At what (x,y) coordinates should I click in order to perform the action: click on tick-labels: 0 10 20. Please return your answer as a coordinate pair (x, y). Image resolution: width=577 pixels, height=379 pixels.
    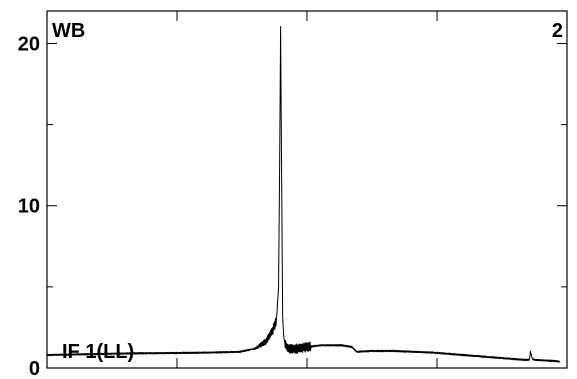
    Looking at the image, I should click on (29, 206).